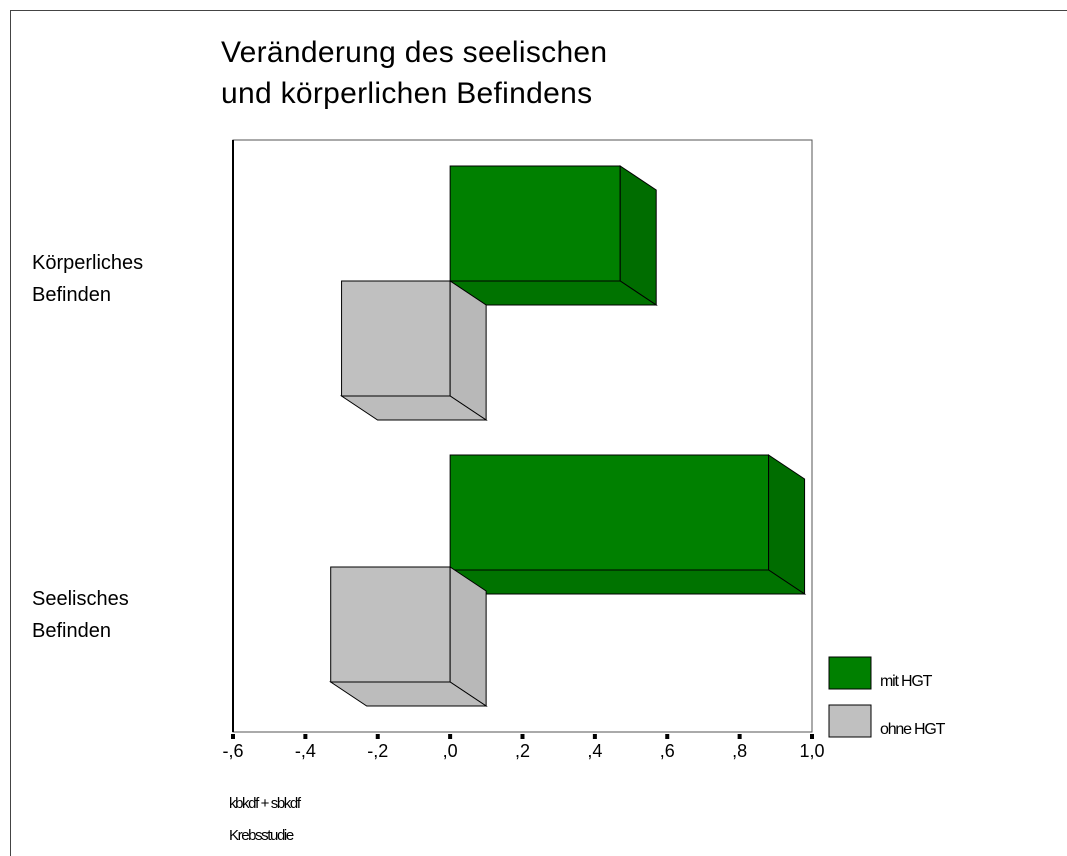 This screenshot has width=1067, height=856. What do you see at coordinates (232, 751) in the screenshot?
I see `x-tick-label: -,6` at bounding box center [232, 751].